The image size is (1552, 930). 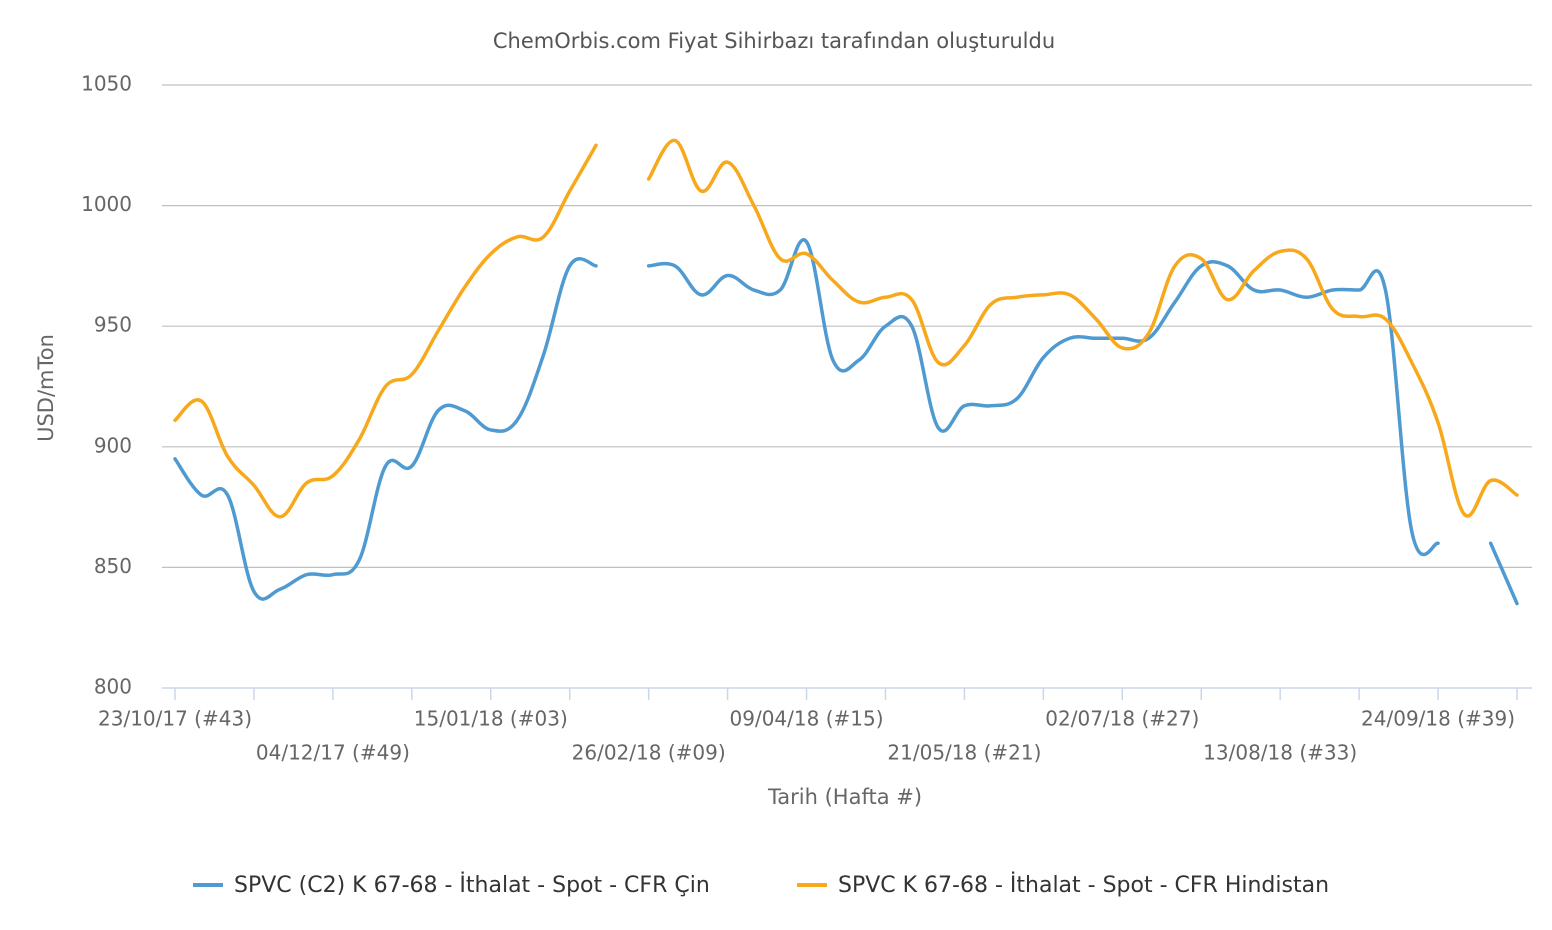 I want to click on x-tick-label: 21/05/18 (#21), so click(x=964, y=753).